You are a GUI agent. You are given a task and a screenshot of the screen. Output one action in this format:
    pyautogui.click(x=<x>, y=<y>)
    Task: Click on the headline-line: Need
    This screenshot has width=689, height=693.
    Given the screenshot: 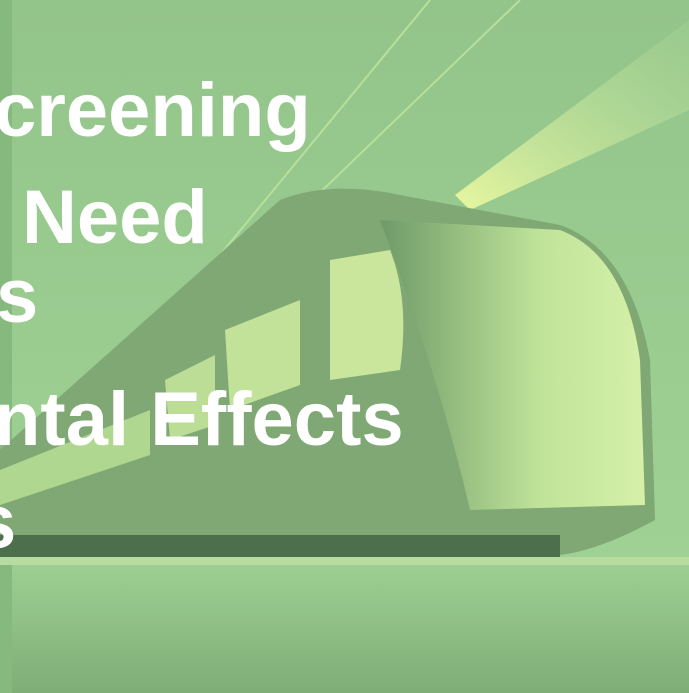 What is the action you would take?
    pyautogui.click(x=115, y=217)
    